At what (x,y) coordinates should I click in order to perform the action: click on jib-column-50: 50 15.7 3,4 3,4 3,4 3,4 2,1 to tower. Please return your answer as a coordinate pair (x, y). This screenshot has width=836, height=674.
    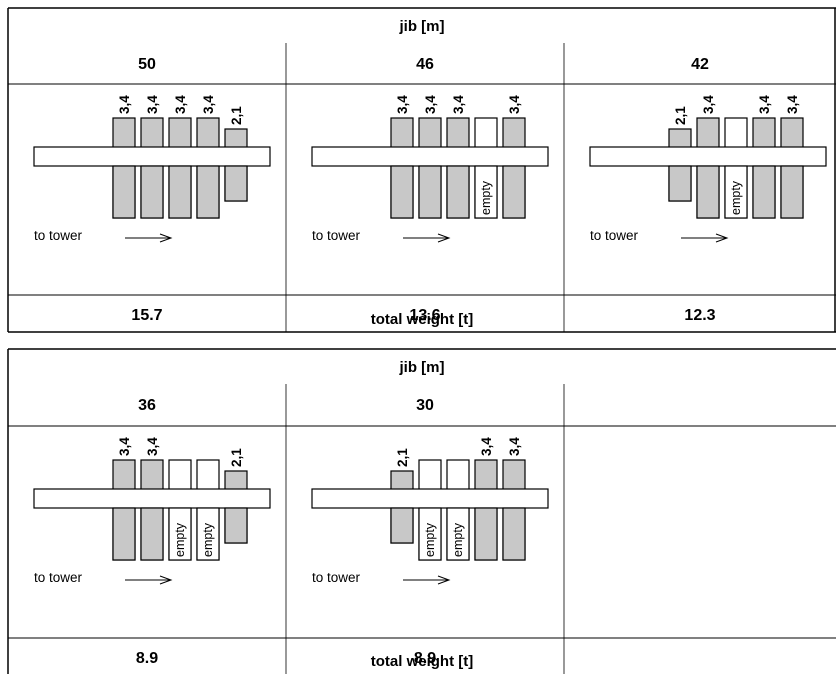
    Looking at the image, I should click on (152, 190).